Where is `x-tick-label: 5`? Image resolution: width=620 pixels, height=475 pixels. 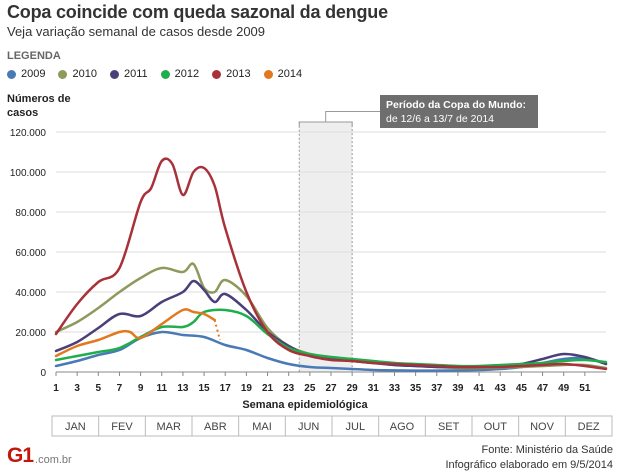
x-tick-label: 5 is located at coordinates (99, 388).